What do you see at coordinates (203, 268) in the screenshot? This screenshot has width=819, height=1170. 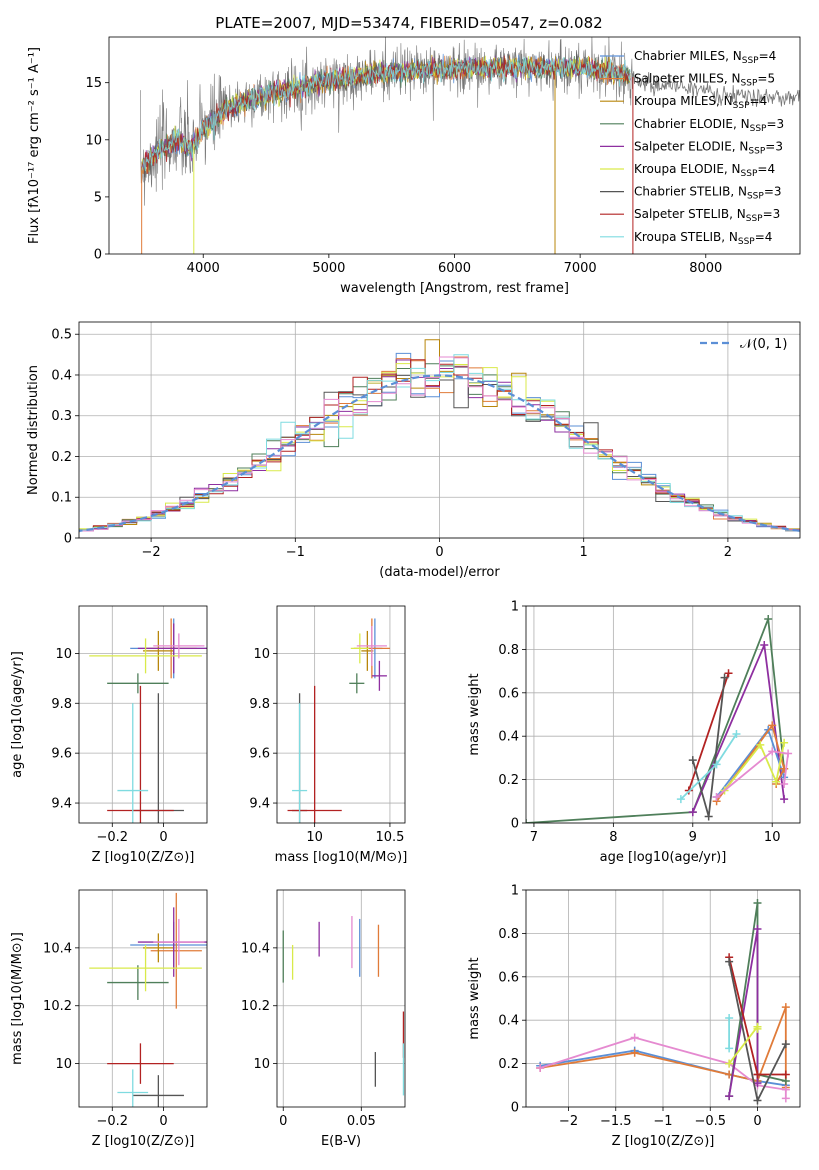 I see `x-tick-label: 4000` at bounding box center [203, 268].